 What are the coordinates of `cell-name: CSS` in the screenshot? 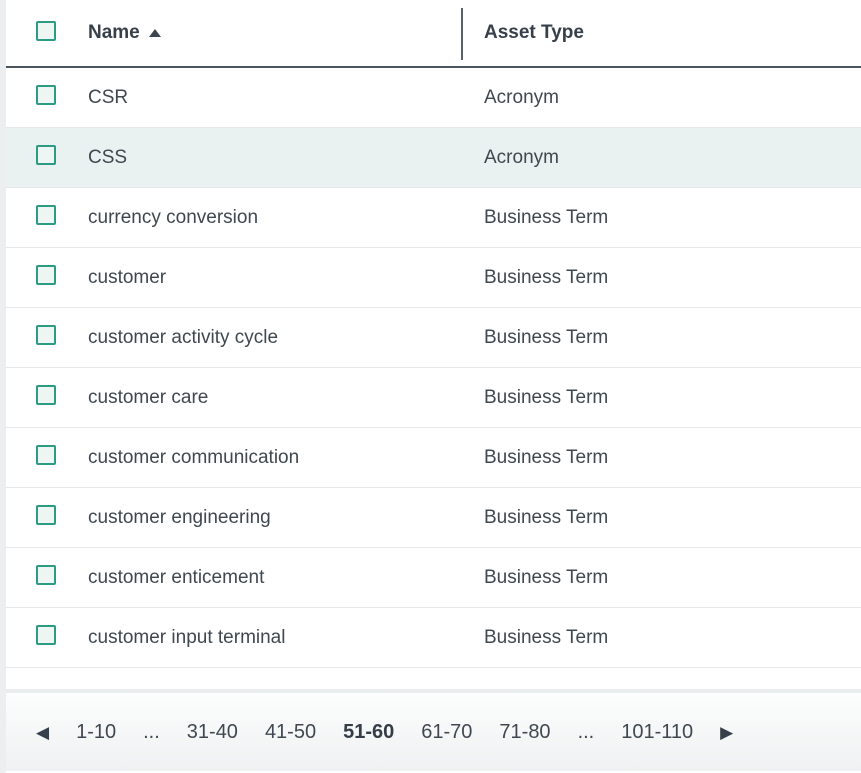 It's located at (108, 157).